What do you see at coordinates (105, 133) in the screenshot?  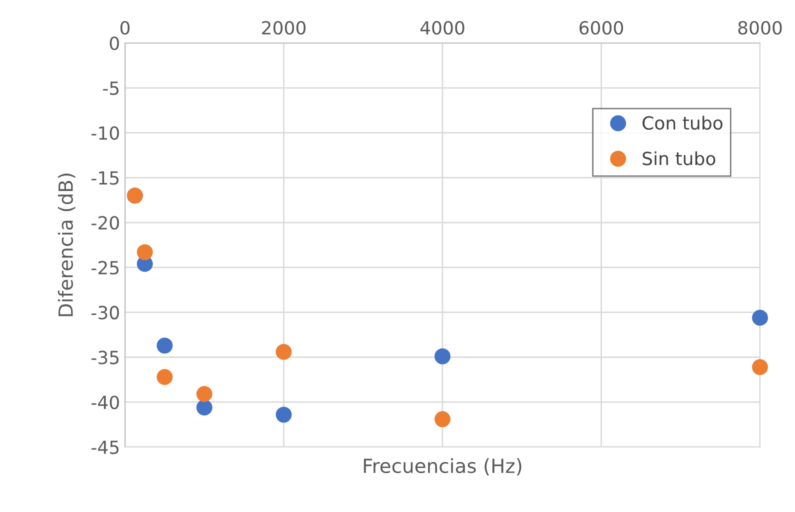 I see `y-tick-label: -10` at bounding box center [105, 133].